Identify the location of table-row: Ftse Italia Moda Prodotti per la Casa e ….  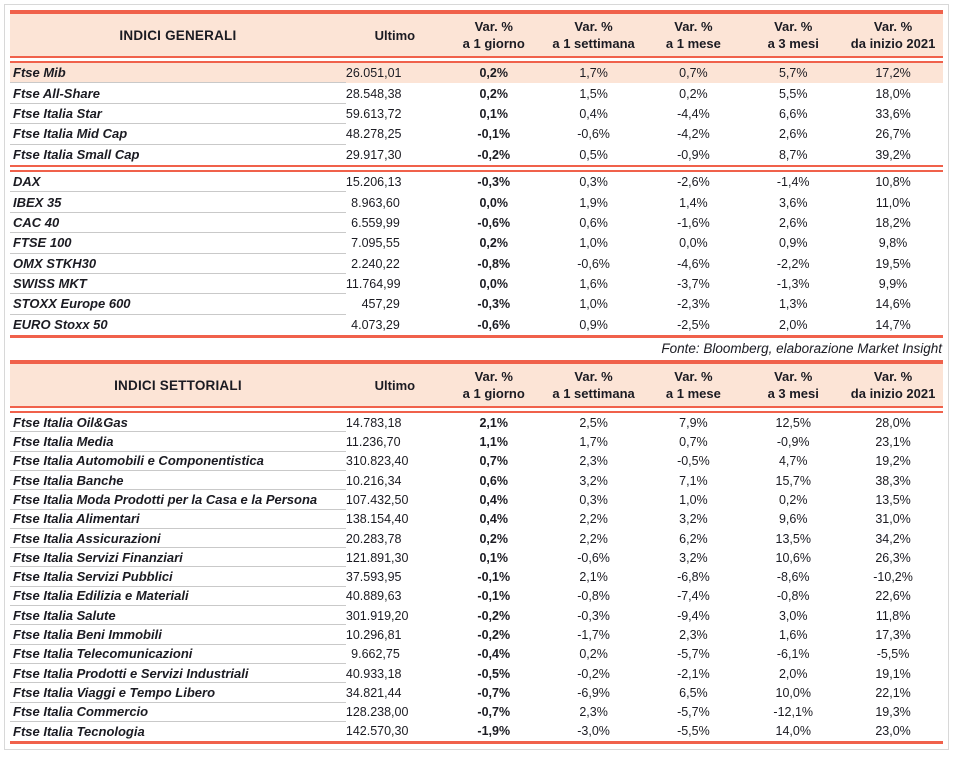
(476, 500).